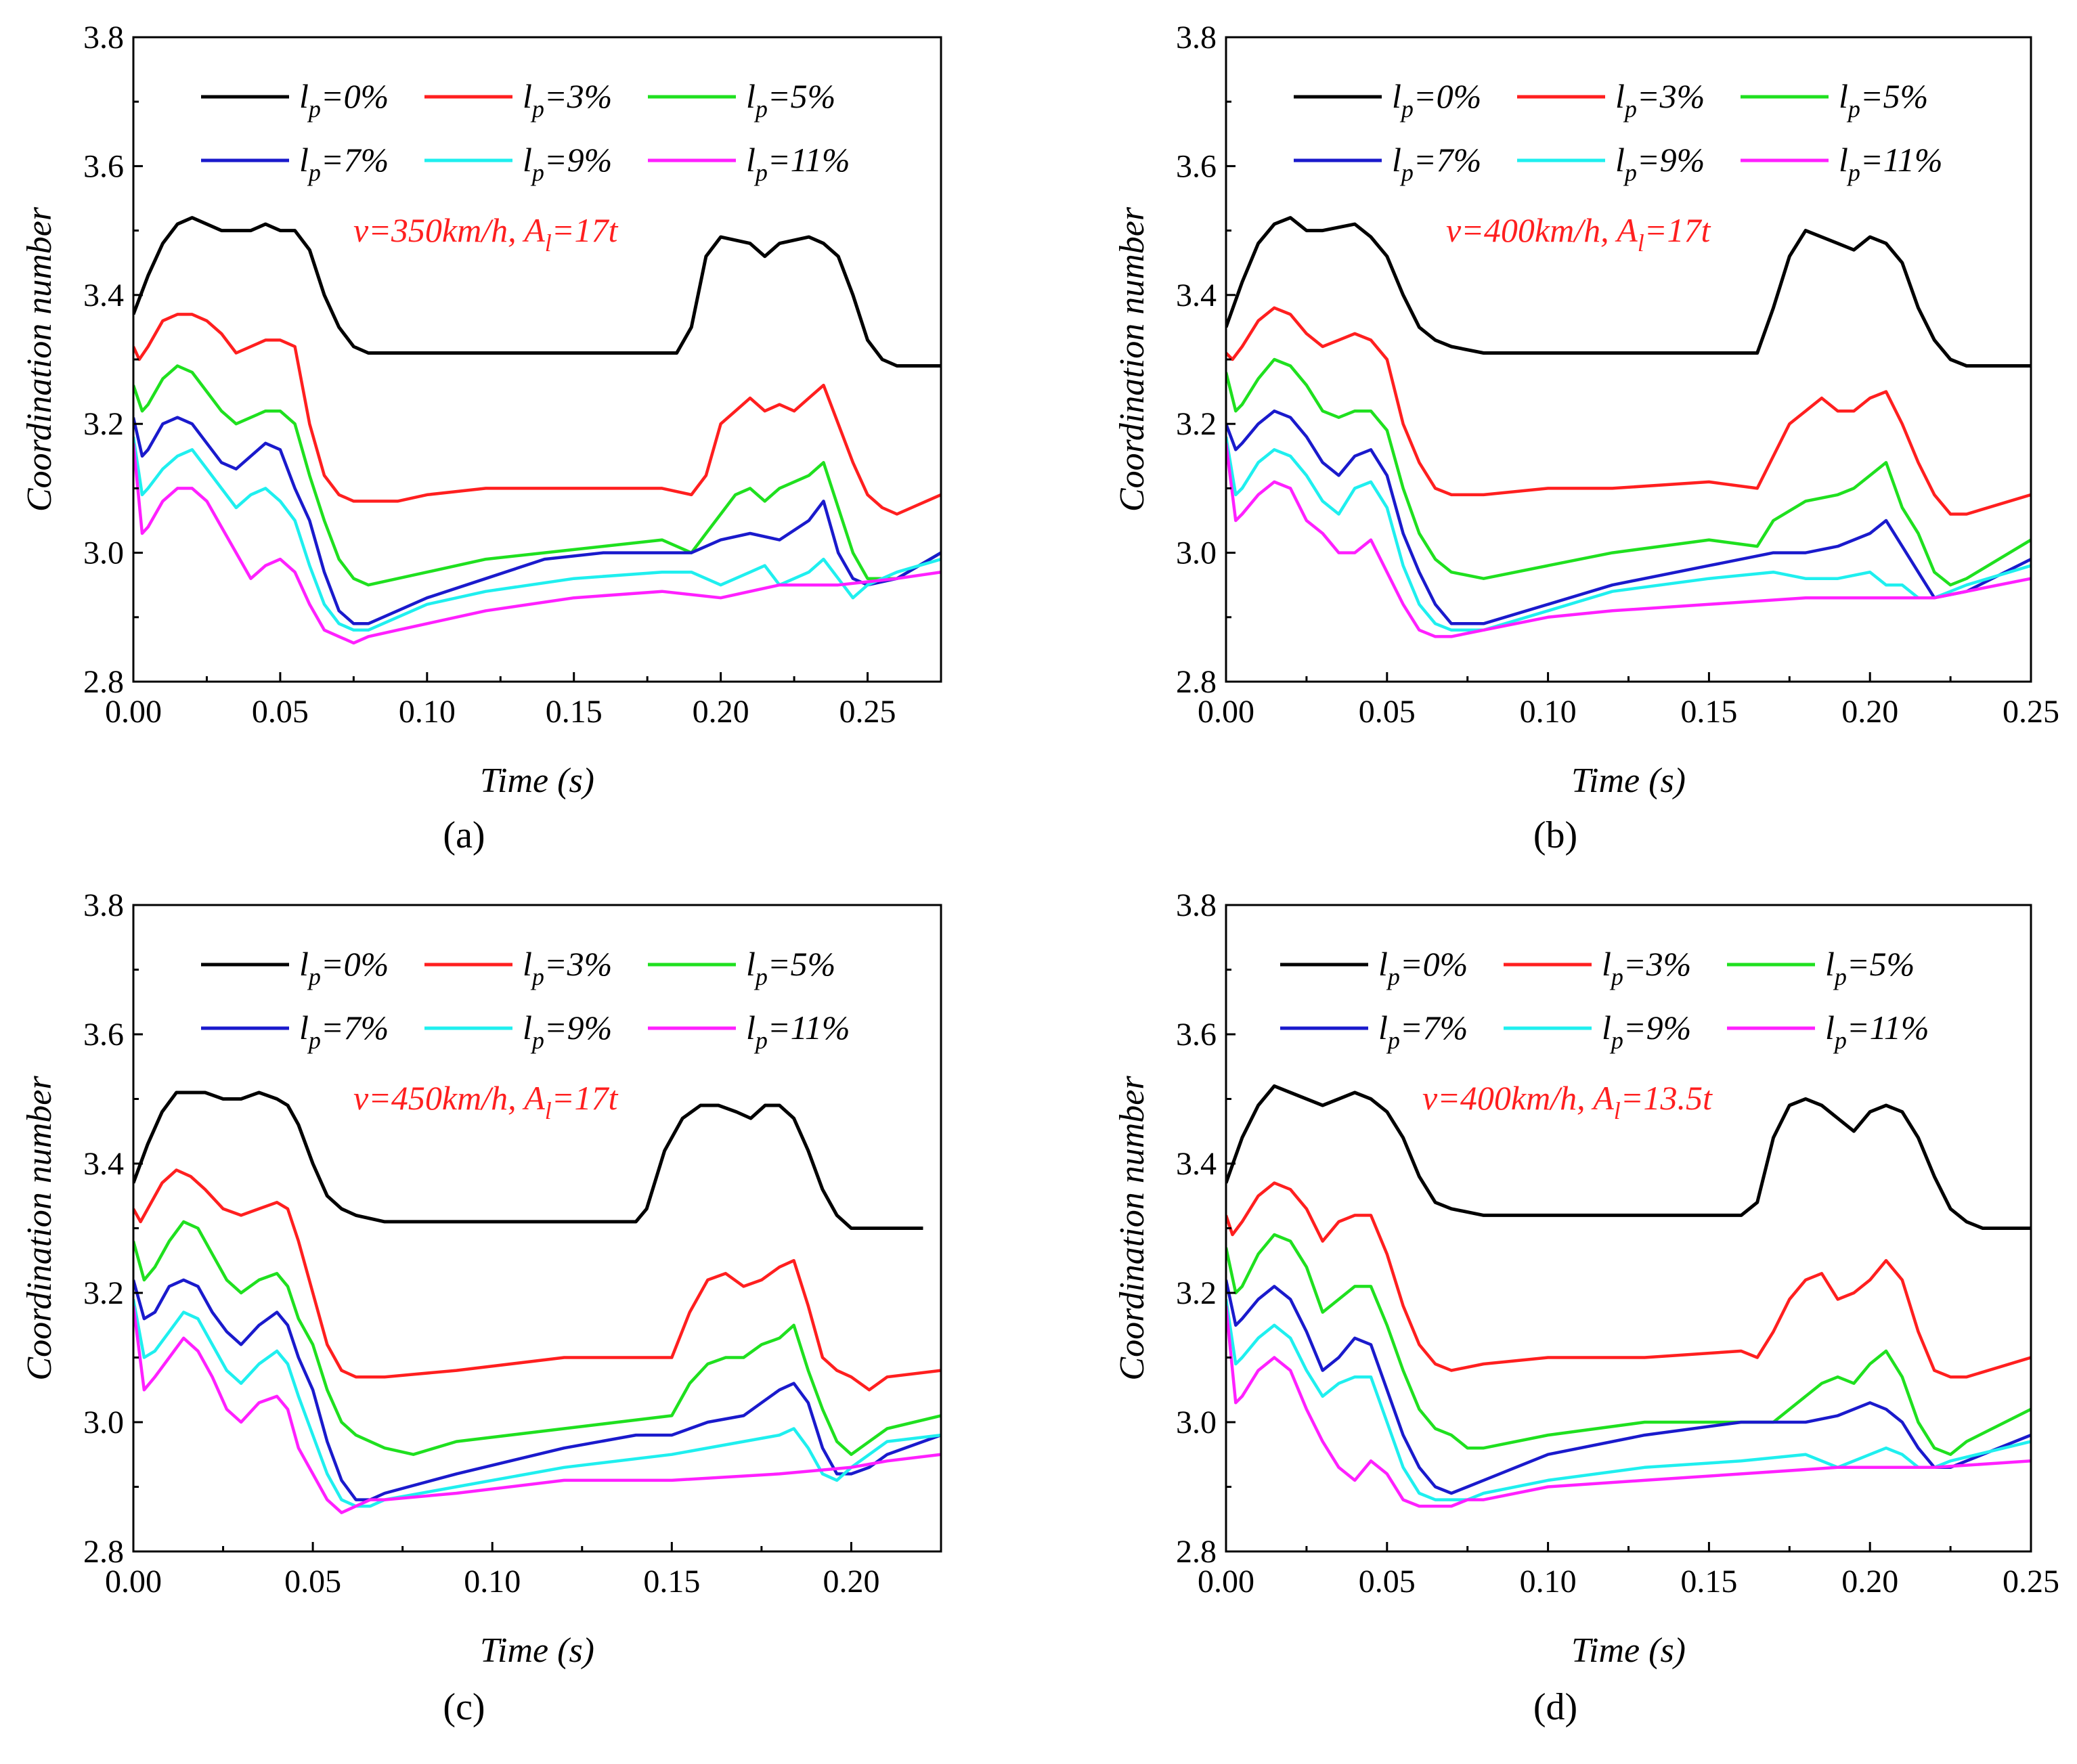 The width and height of the screenshot is (2077, 1764). What do you see at coordinates (486, 1101) in the screenshot?
I see `condition-annotation: v=450km/h, Al=17t` at bounding box center [486, 1101].